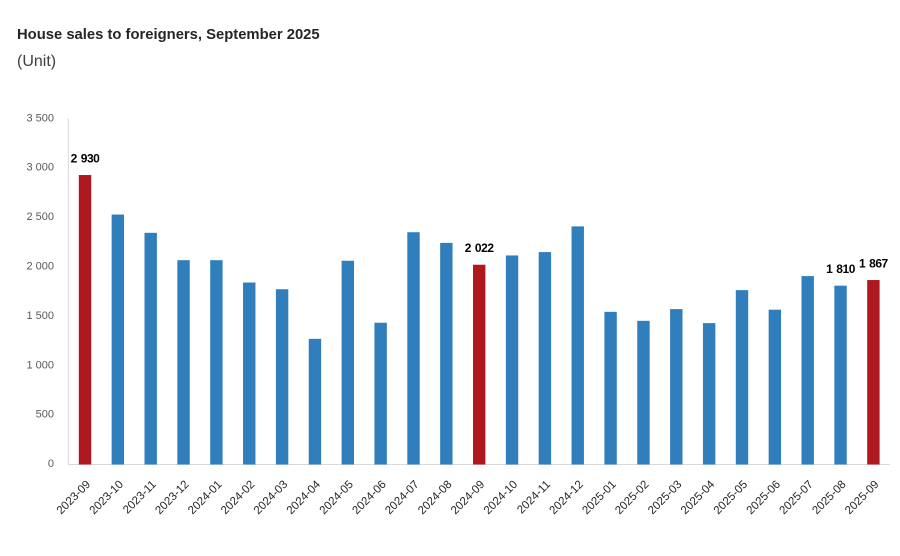 The image size is (900, 556). Describe the element at coordinates (45, 415) in the screenshot. I see `svg-text: 500` at that location.